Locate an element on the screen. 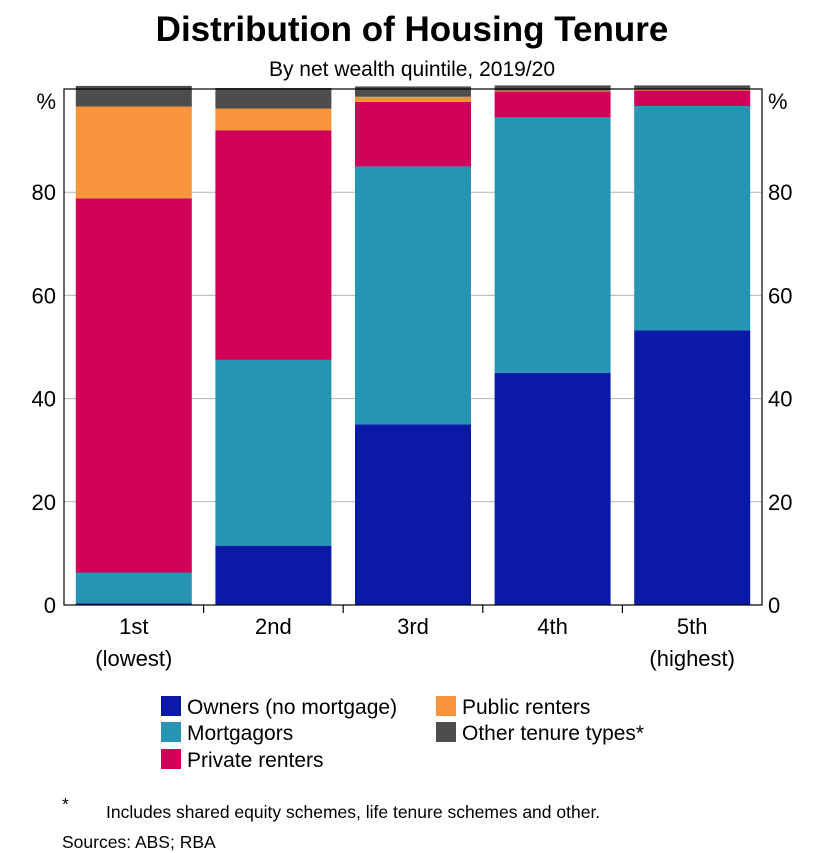 This screenshot has width=824, height=853. chart-subtitle: By net wealth quintile, 2019/20 is located at coordinates (412, 69).